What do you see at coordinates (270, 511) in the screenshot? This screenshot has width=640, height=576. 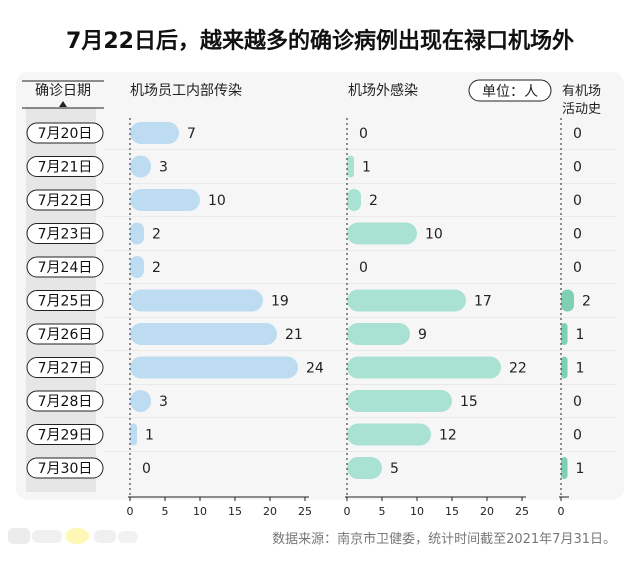 I see `x-tick-label-staff: 20` at bounding box center [270, 511].